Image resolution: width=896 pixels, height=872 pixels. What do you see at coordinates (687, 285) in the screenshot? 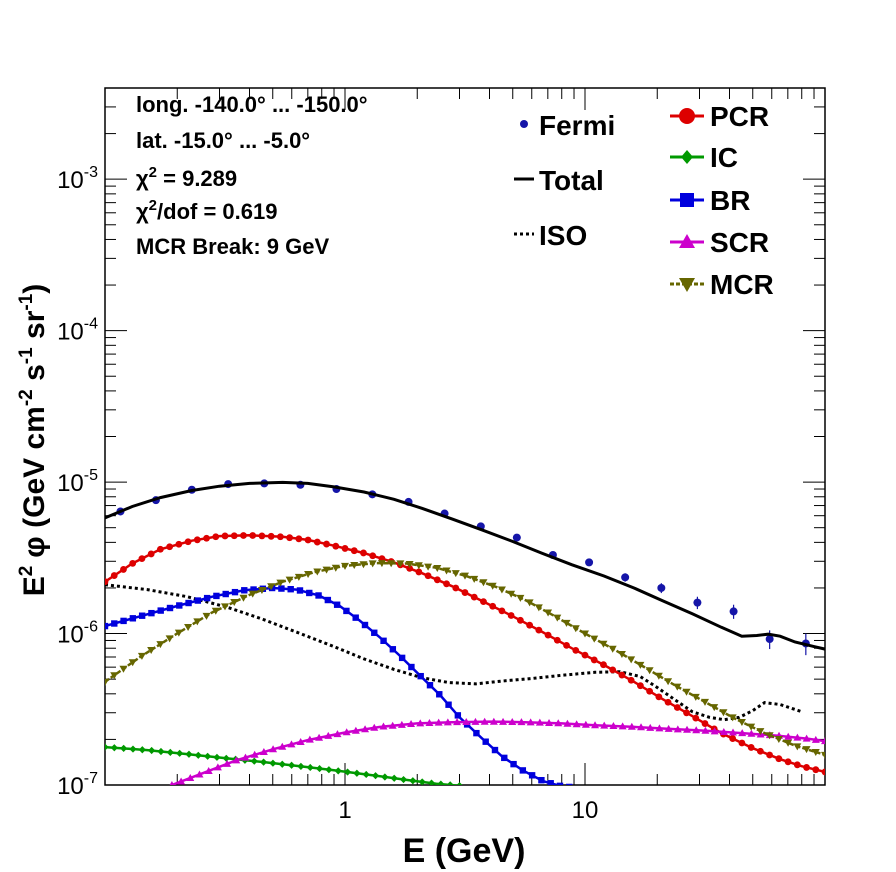
I see `legend-marker-mcr` at bounding box center [687, 285].